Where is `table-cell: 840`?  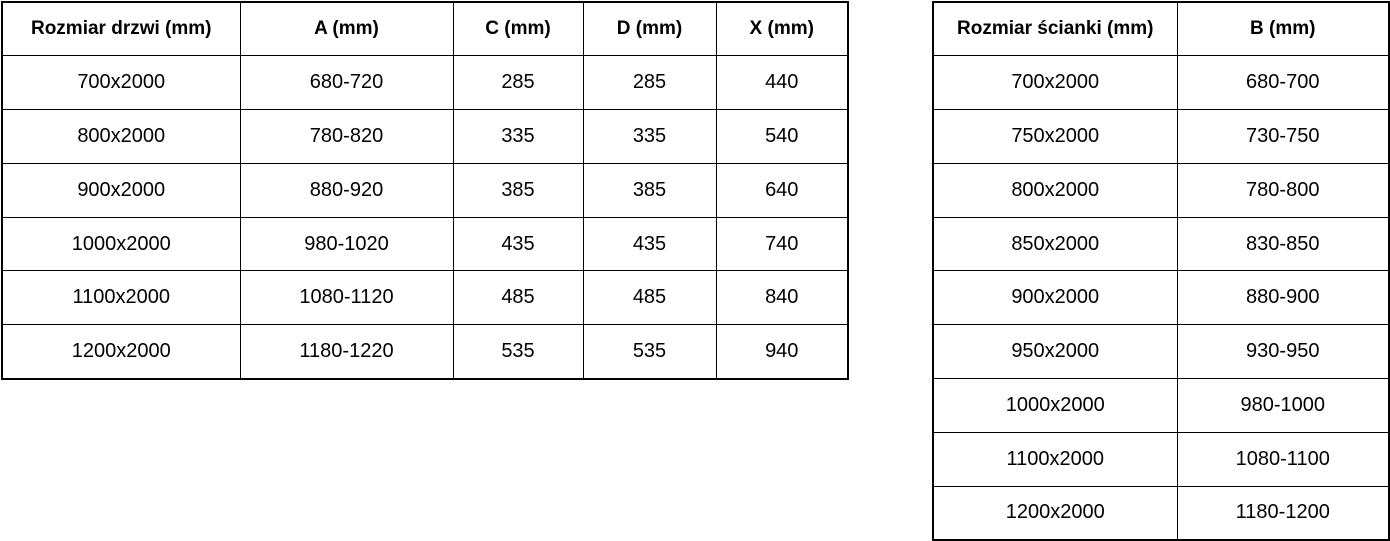 table-cell: 840 is located at coordinates (782, 298).